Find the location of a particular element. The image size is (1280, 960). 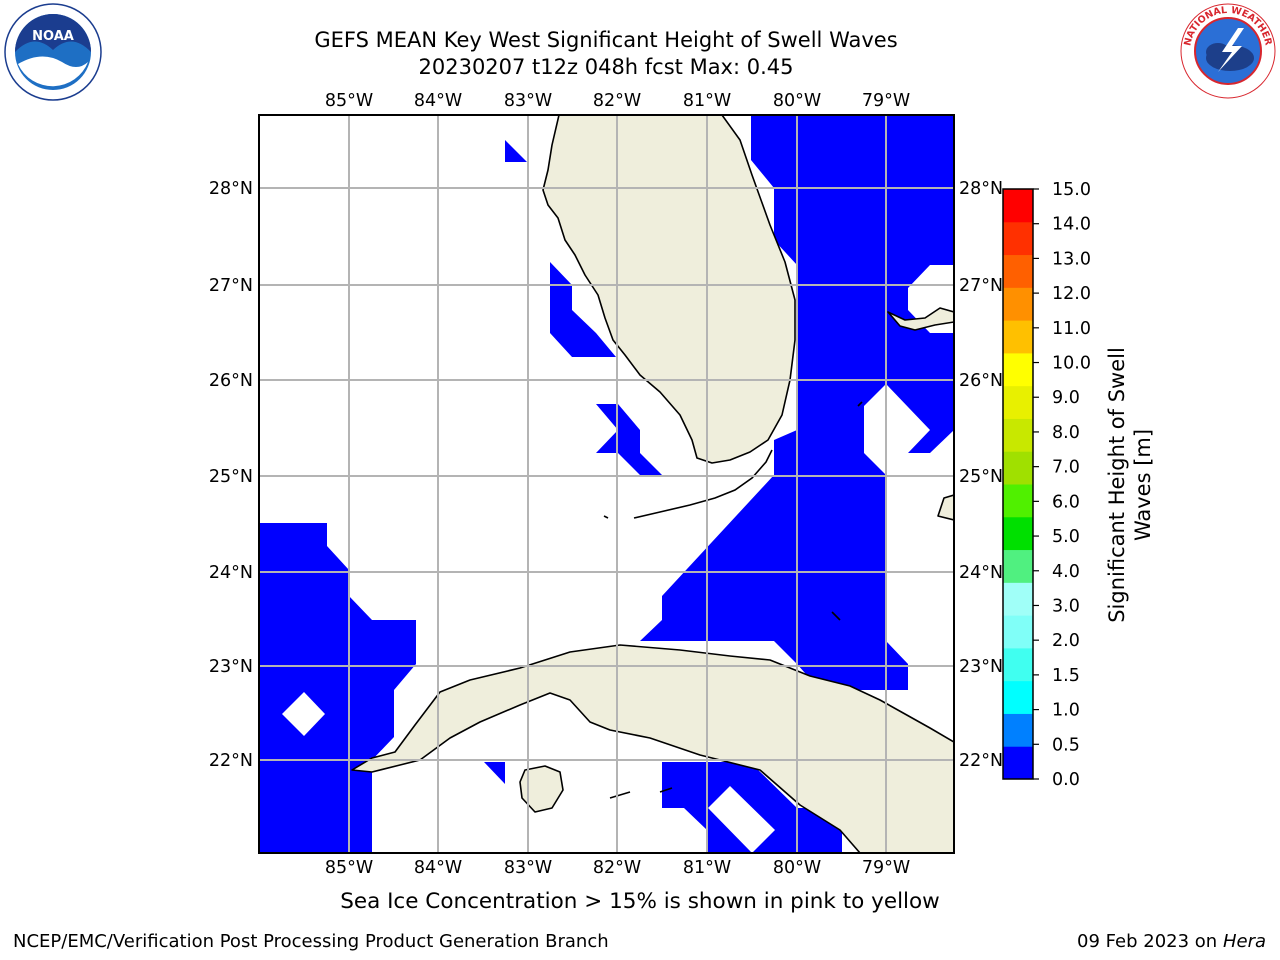

lat-labels-left: 28°N 27°N 26°N 25°N 24°N 23°N 22°N is located at coordinates (231, 475).